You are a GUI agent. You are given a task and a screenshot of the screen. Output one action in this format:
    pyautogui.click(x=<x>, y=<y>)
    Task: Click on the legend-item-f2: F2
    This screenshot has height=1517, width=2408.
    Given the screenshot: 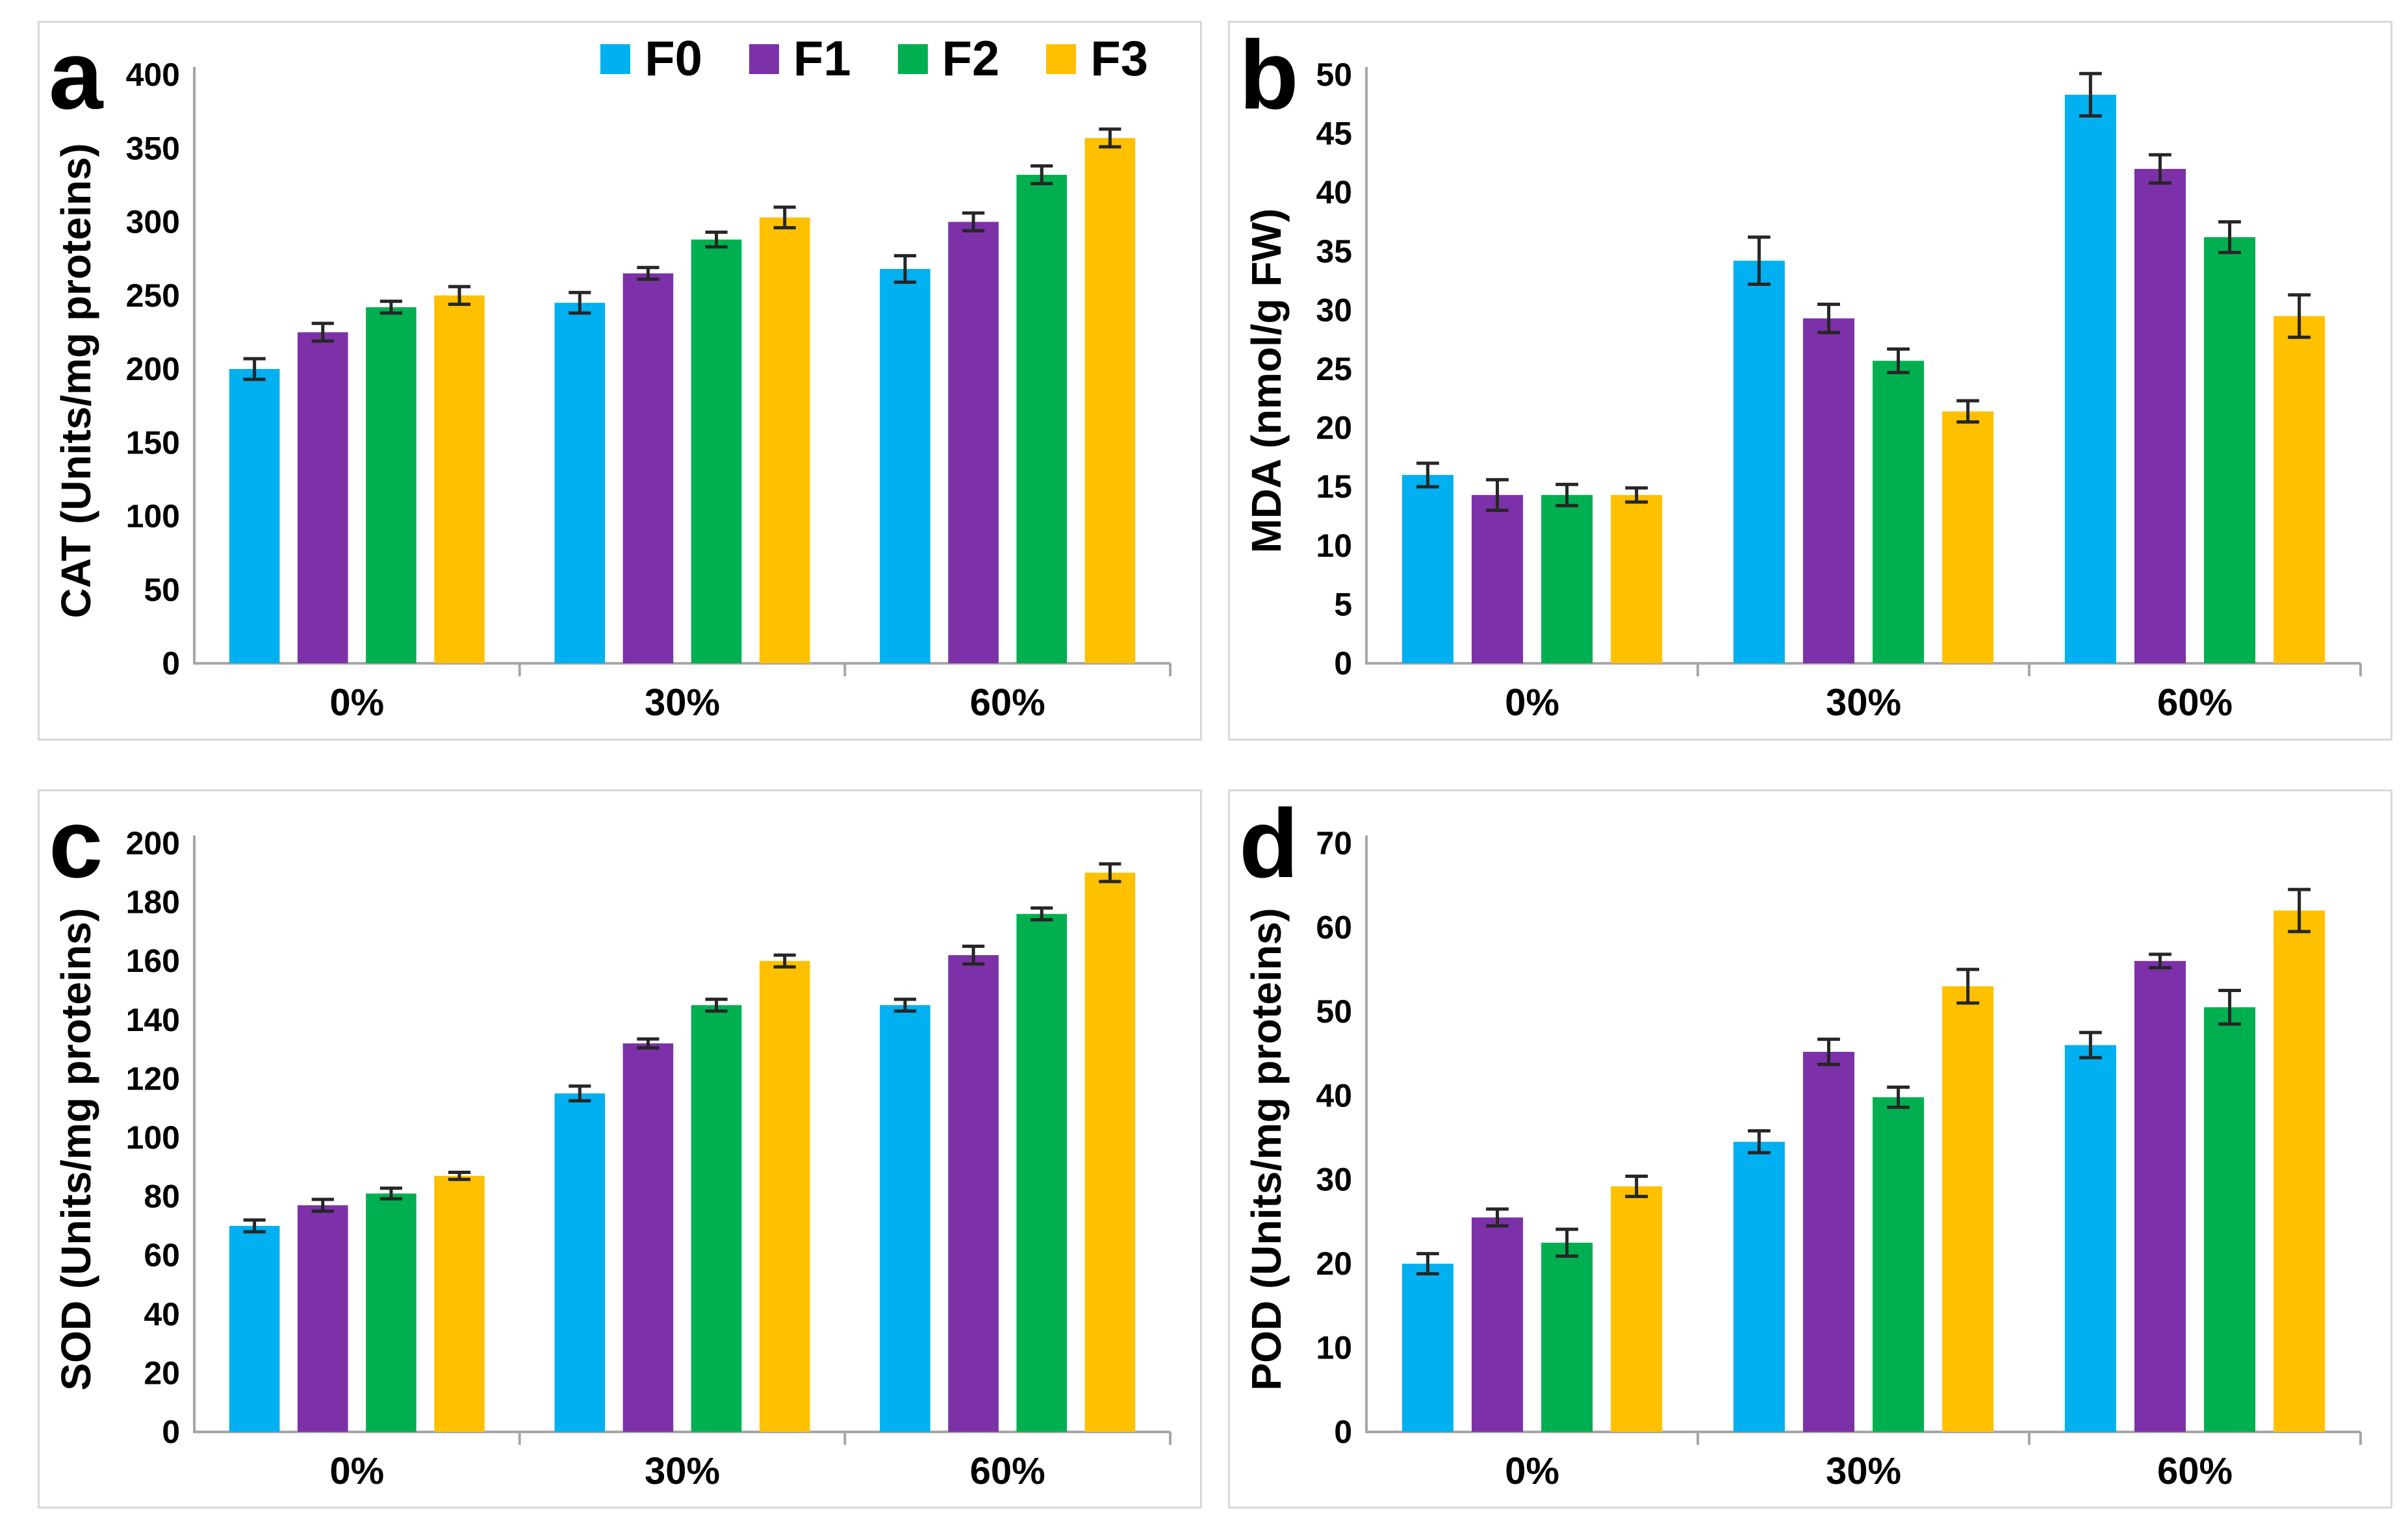 What is the action you would take?
    pyautogui.click(x=948, y=59)
    